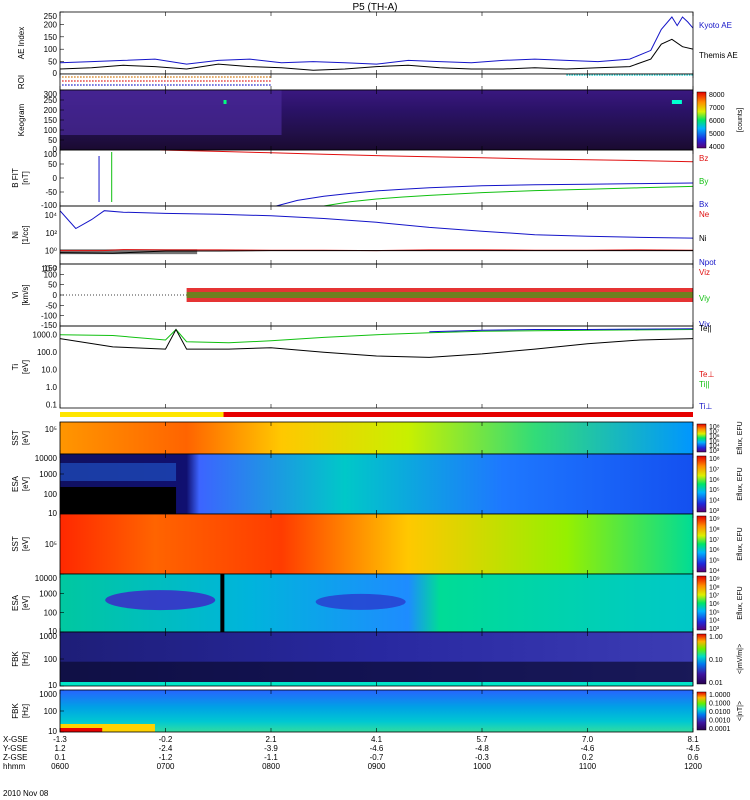 The width and height of the screenshot is (750, 800). What do you see at coordinates (740, 602) in the screenshot?
I see `colorbar-label: Eflux, EFU` at bounding box center [740, 602].